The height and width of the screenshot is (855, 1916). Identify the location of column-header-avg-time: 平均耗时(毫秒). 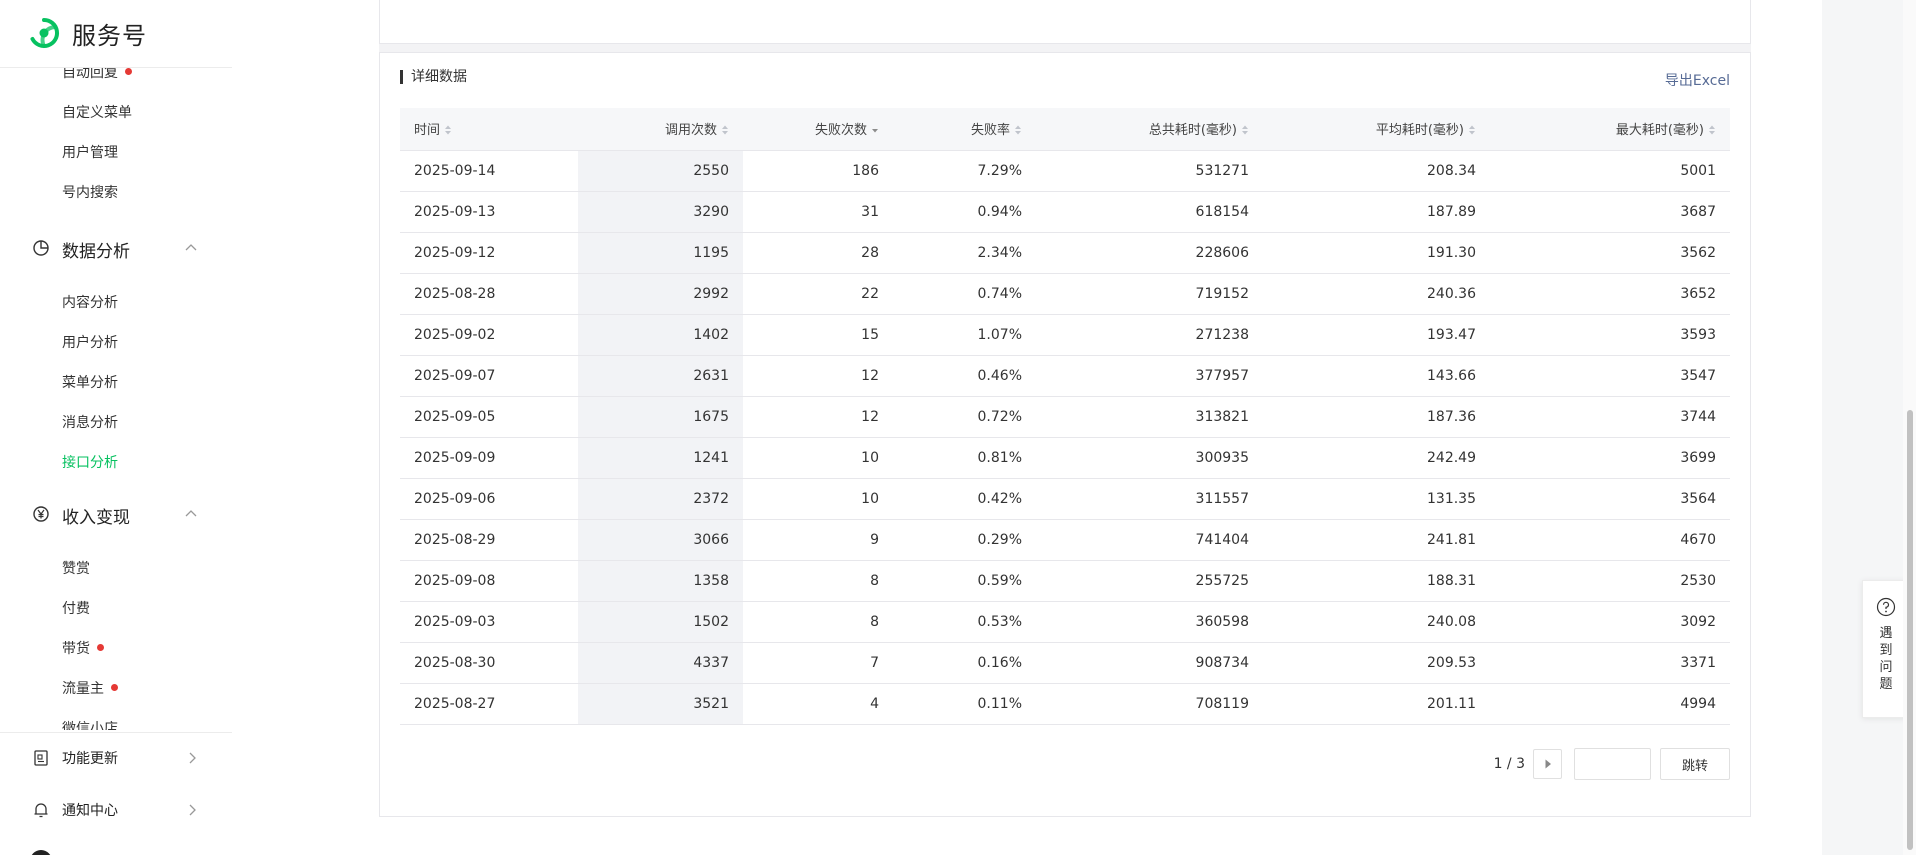
(1376, 129).